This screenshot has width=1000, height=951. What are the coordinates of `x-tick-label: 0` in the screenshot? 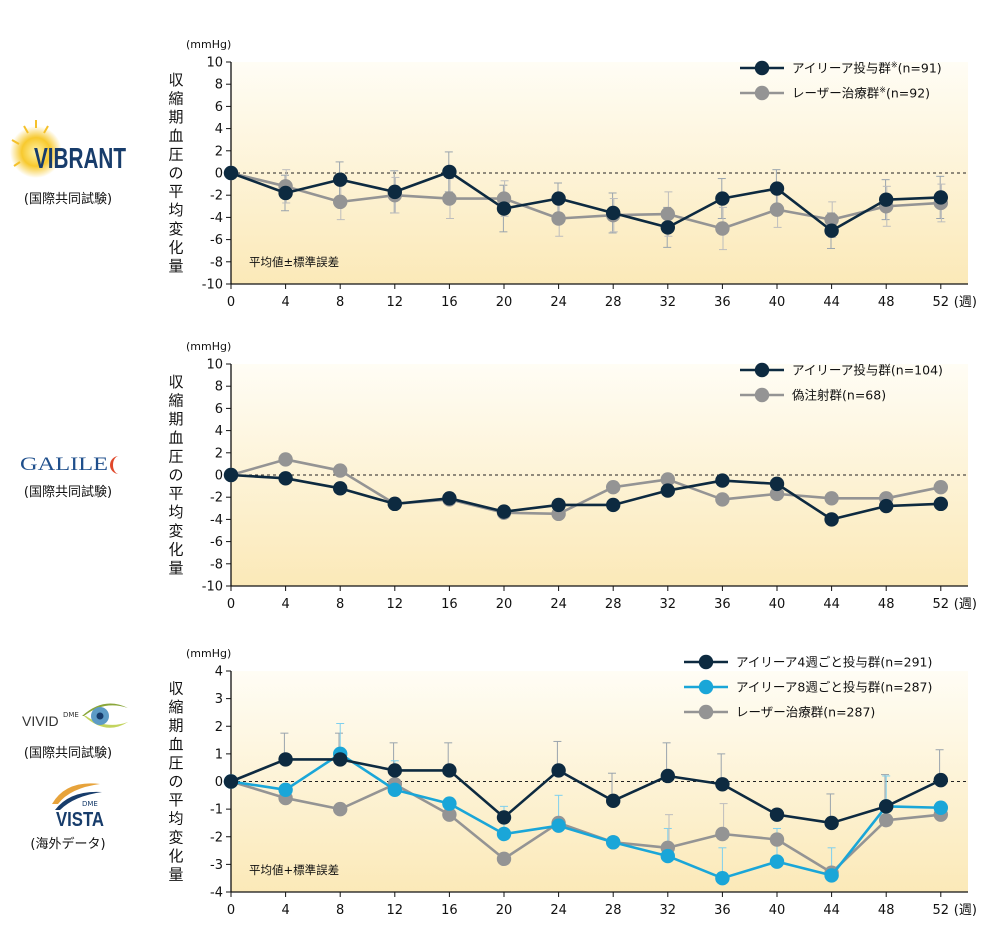 It's located at (231, 910).